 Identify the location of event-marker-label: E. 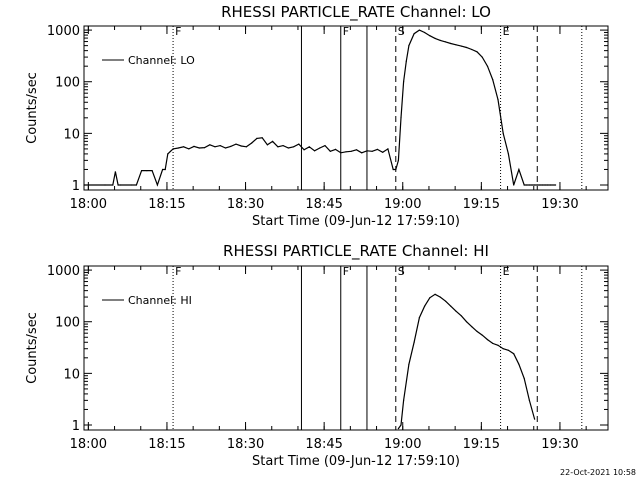
(506, 31).